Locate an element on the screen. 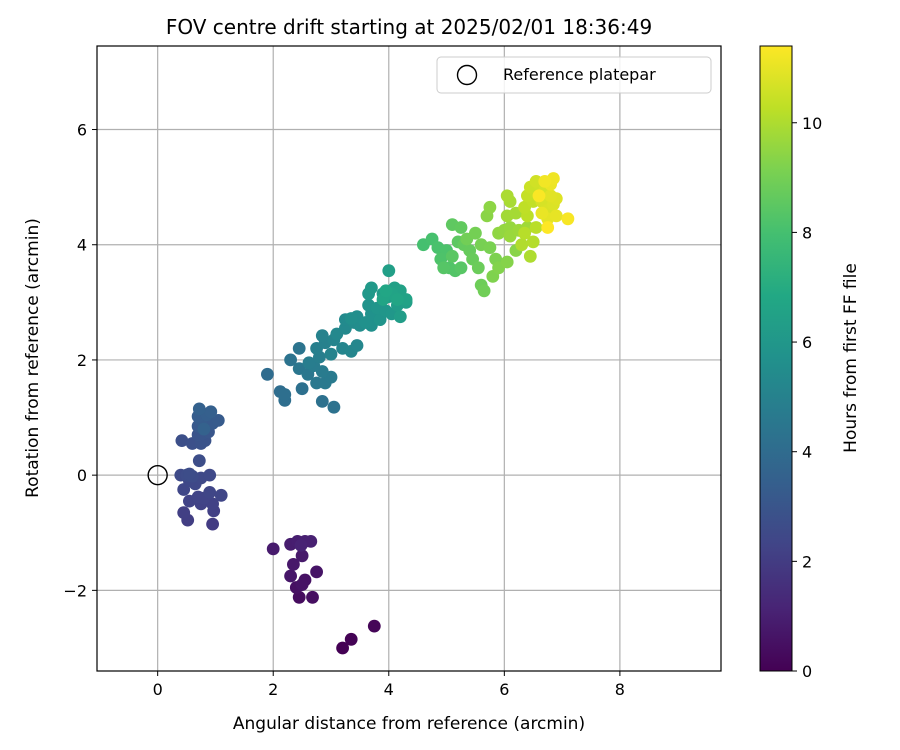  legend-box is located at coordinates (574, 75).